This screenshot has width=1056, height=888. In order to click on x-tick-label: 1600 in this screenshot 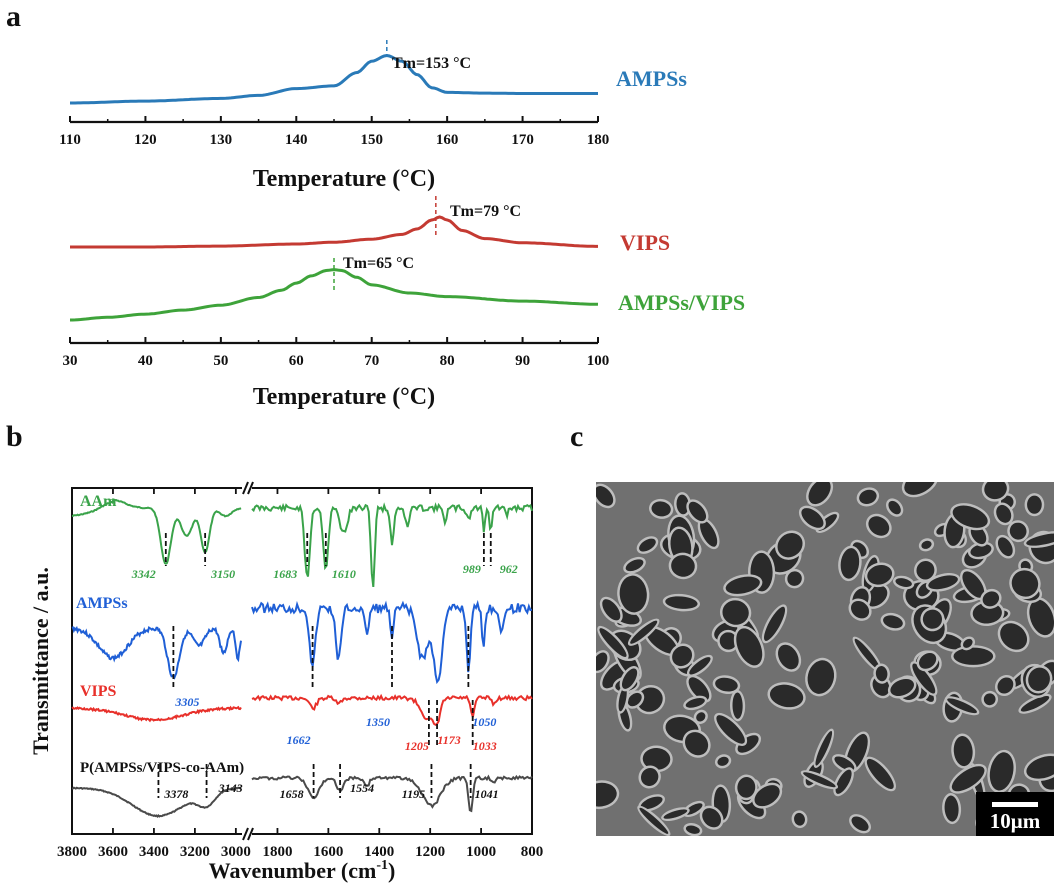, I will do `click(328, 852)`.